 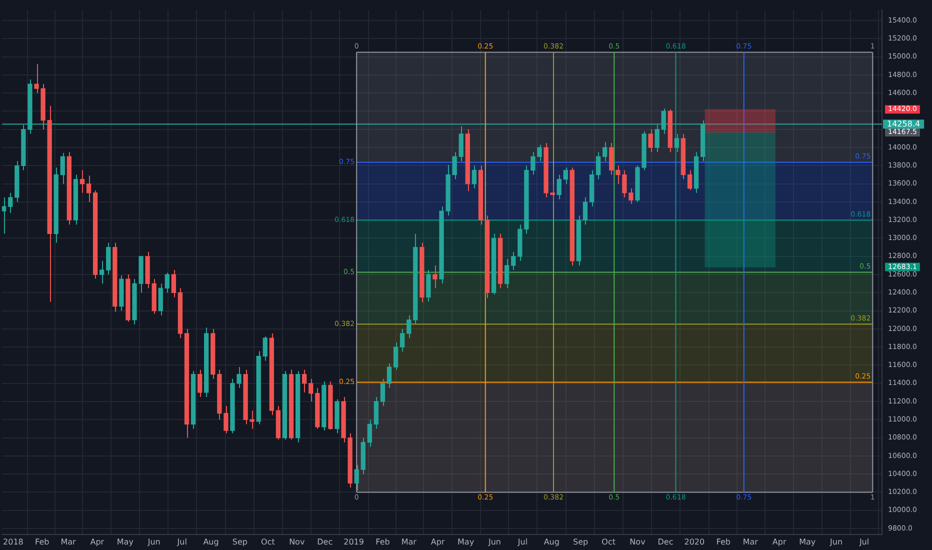 What do you see at coordinates (694, 541) in the screenshot?
I see `x-tick-label: 2020` at bounding box center [694, 541].